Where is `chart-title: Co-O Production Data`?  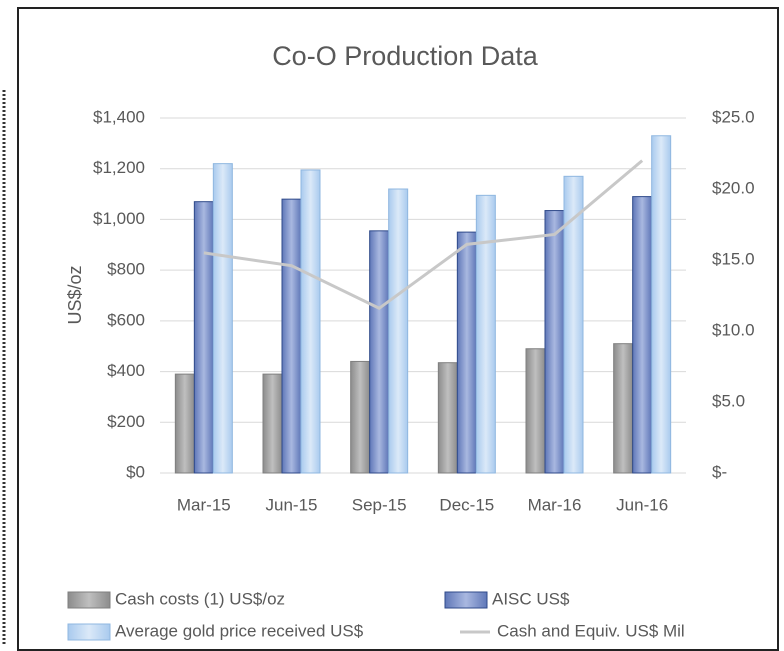
chart-title: Co-O Production Data is located at coordinates (405, 56).